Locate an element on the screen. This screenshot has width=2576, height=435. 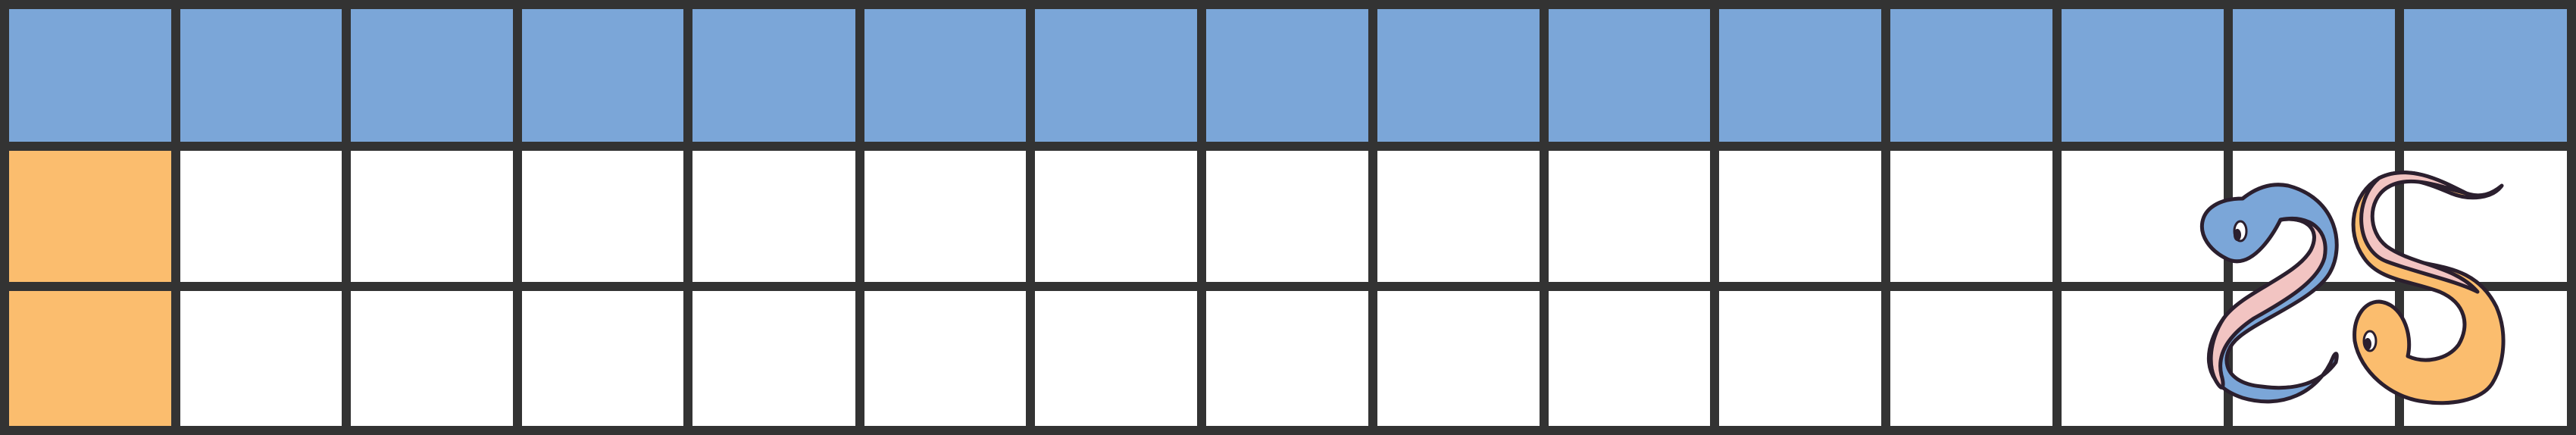
board-cell-r1-c3 is located at coordinates (603, 216).